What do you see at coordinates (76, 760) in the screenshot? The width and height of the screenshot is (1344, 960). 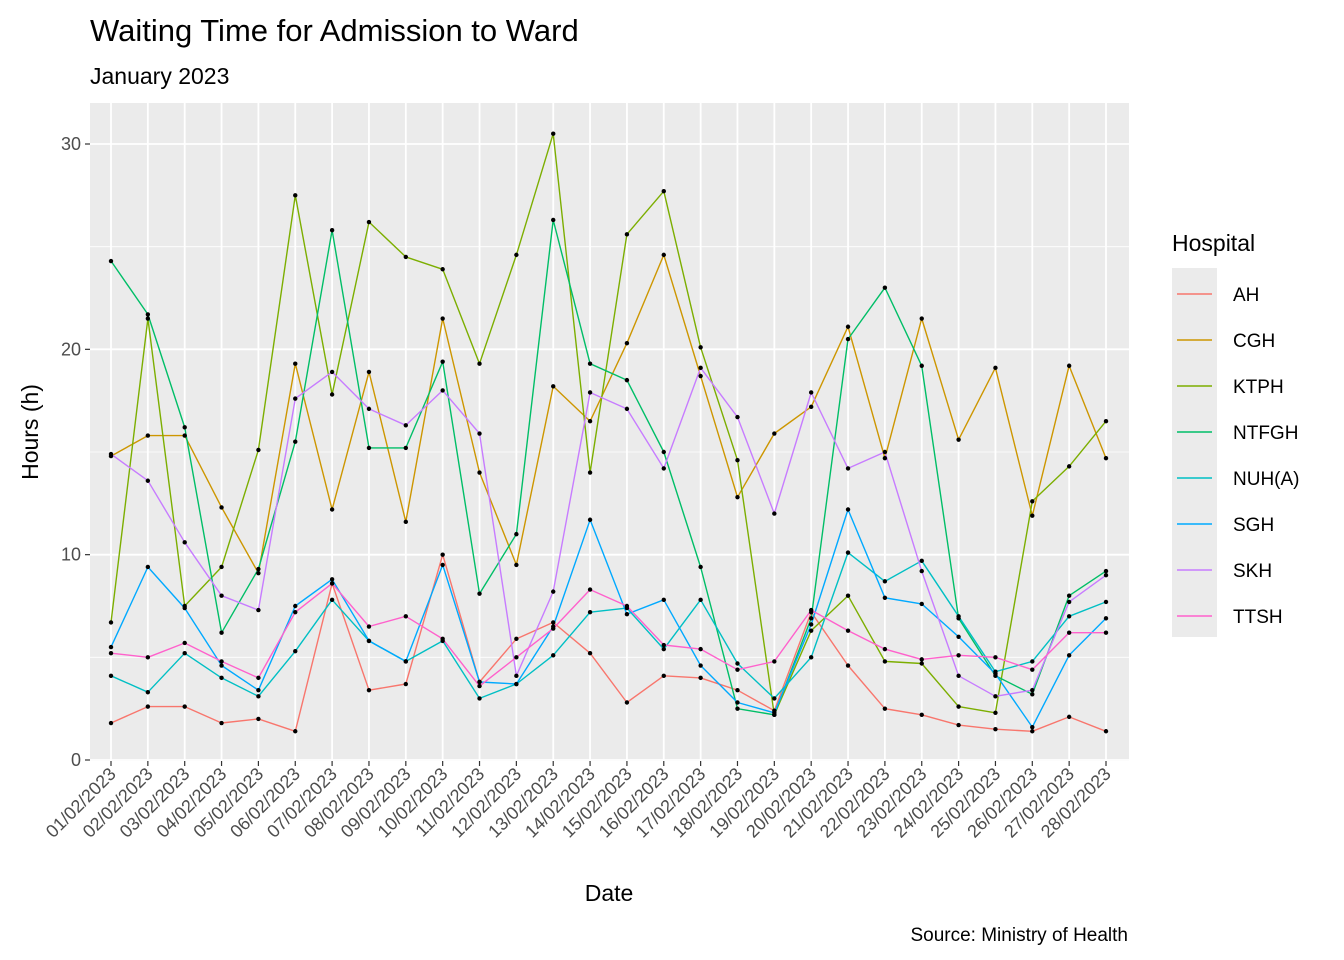 I see `y-tick-label: 0` at bounding box center [76, 760].